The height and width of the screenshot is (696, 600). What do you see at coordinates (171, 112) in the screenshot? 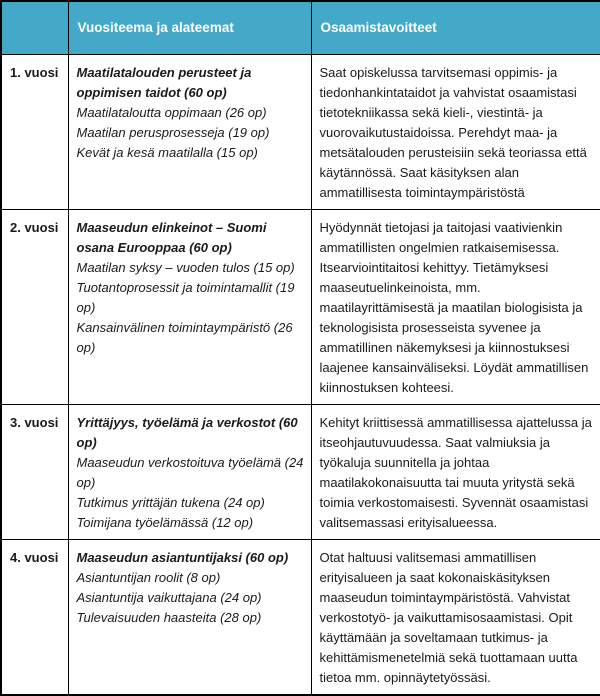
I see `subtopic: Maatilataloutta oppimaan (26 op)` at bounding box center [171, 112].